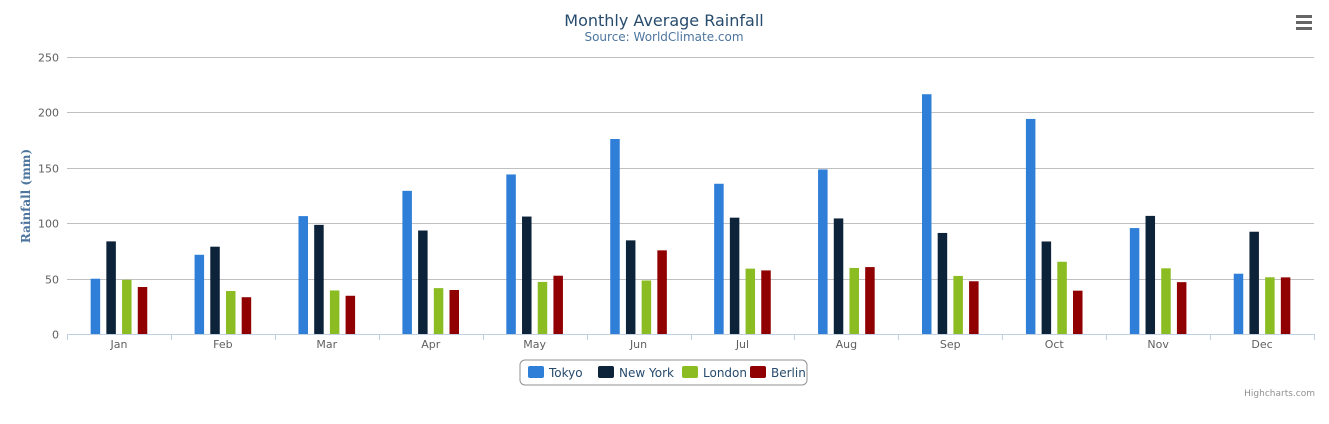 This screenshot has height=424, width=1329. I want to click on legend-item: London, so click(714, 373).